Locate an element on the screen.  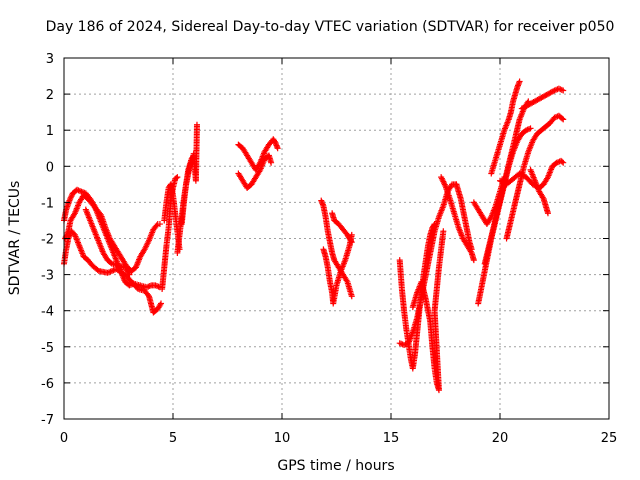
series-track-i is located at coordinates (258, 154).